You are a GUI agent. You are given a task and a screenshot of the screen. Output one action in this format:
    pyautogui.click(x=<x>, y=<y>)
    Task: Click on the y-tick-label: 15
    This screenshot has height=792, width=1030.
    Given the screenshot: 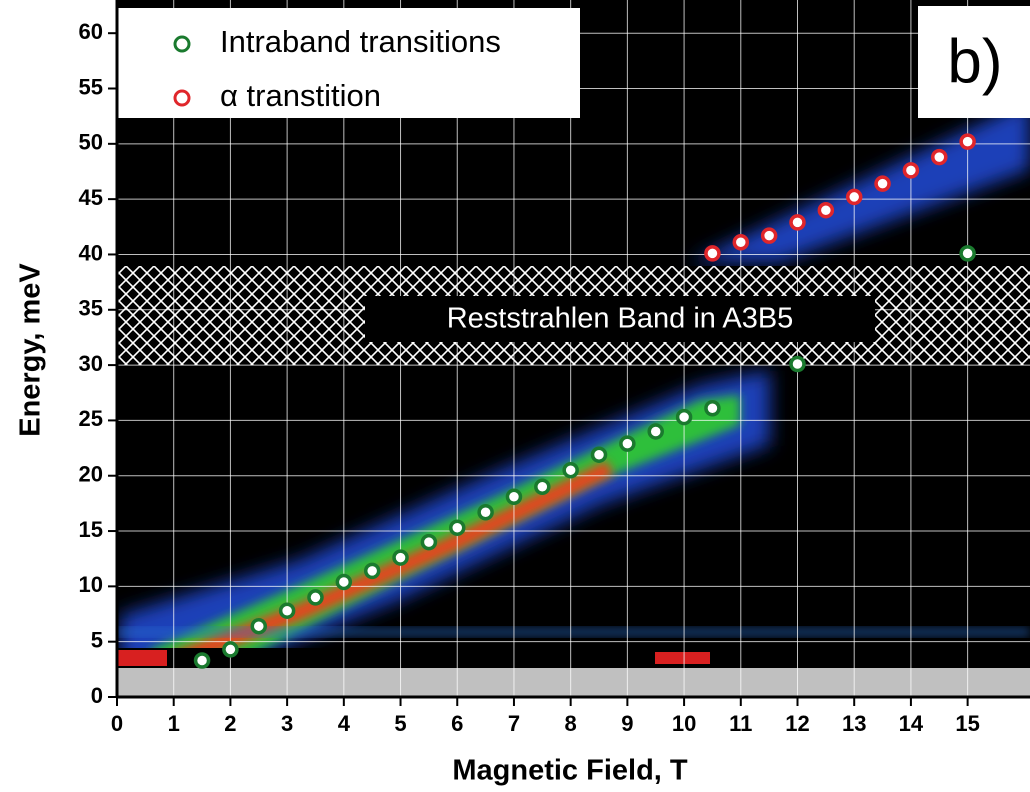 What is the action you would take?
    pyautogui.click(x=91, y=529)
    